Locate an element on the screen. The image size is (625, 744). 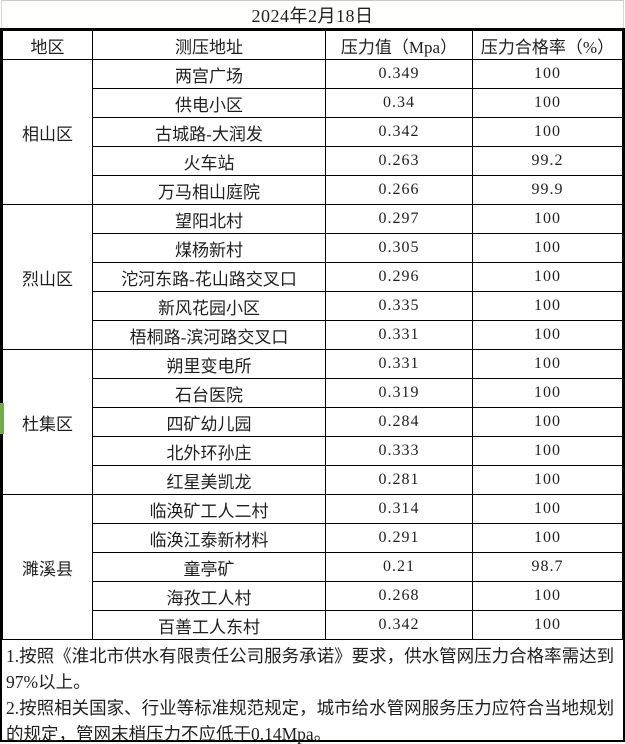
address-cell: 古城路-大润发 is located at coordinates (209, 132).